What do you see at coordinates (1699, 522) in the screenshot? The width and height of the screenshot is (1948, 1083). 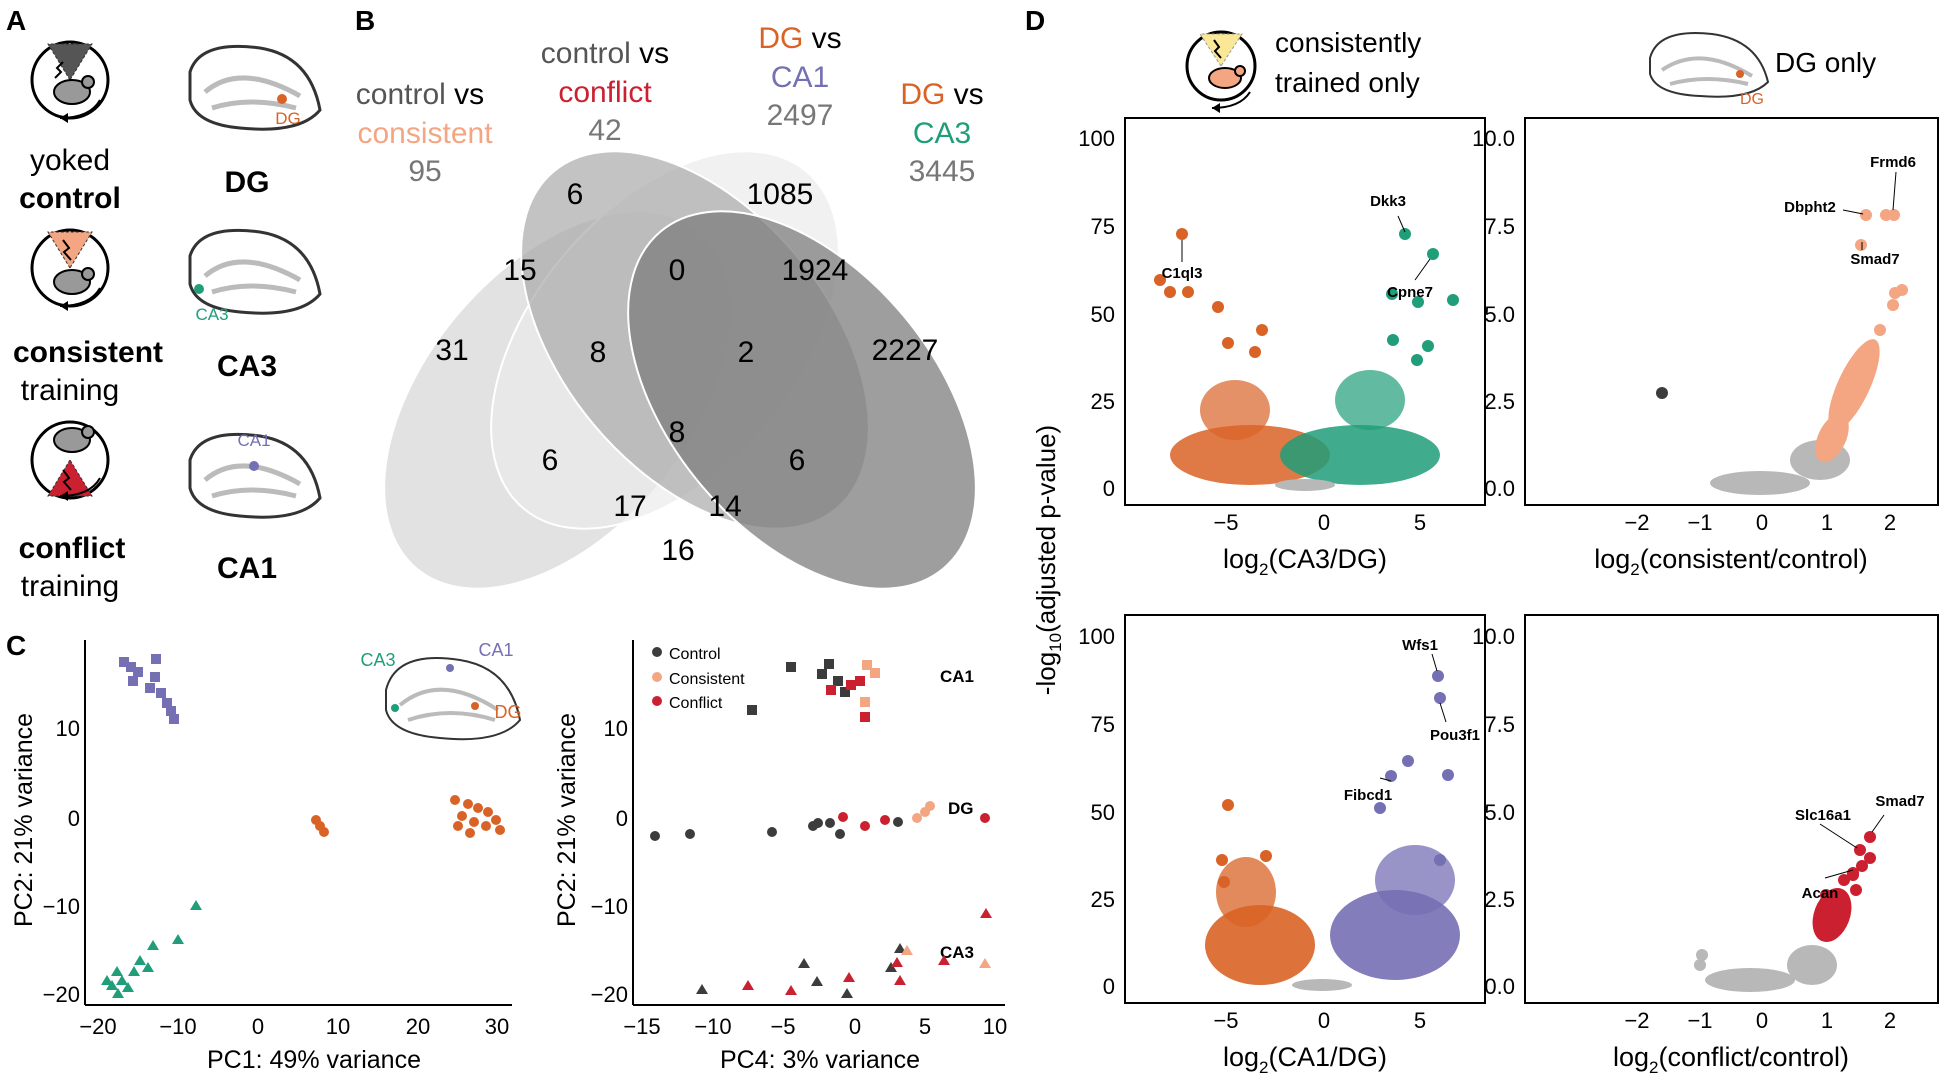 I see `x-tick: −1` at bounding box center [1699, 522].